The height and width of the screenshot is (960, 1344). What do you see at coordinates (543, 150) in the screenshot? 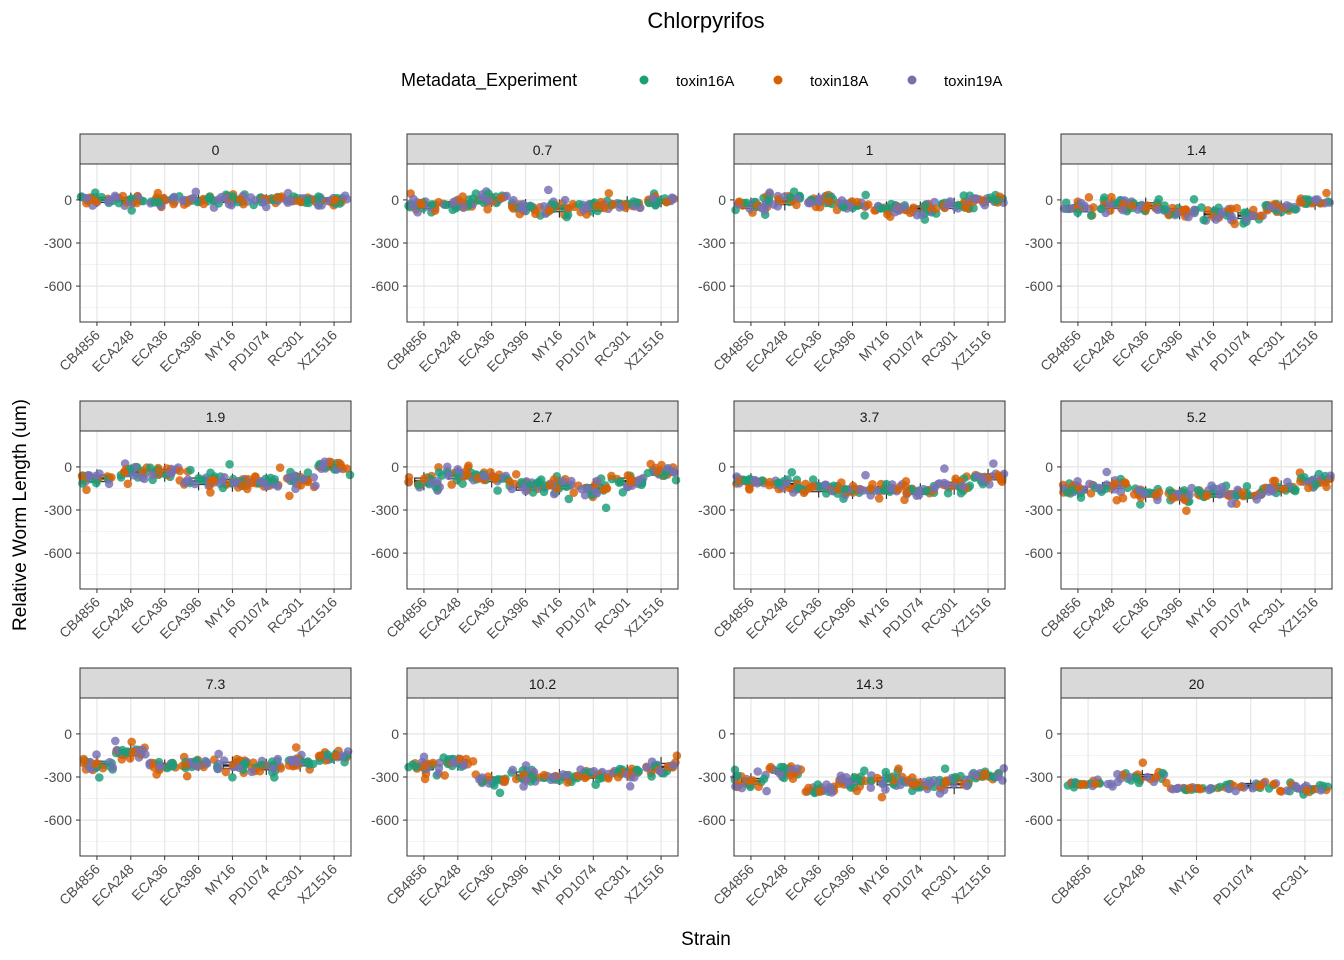
I see `facet-strip-label: 0.7` at bounding box center [543, 150].